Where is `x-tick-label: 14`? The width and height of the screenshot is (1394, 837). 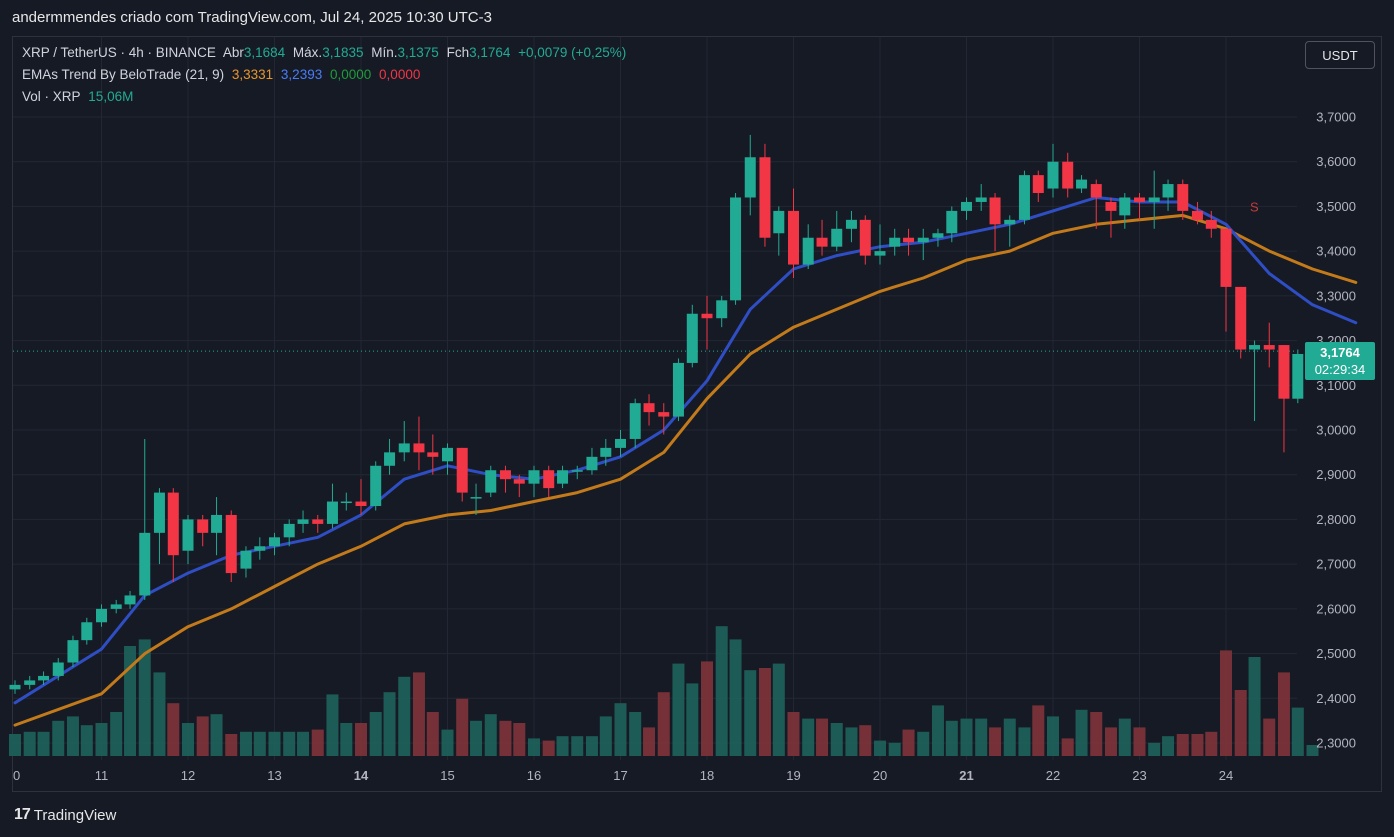 x-tick-label: 14 is located at coordinates (361, 775).